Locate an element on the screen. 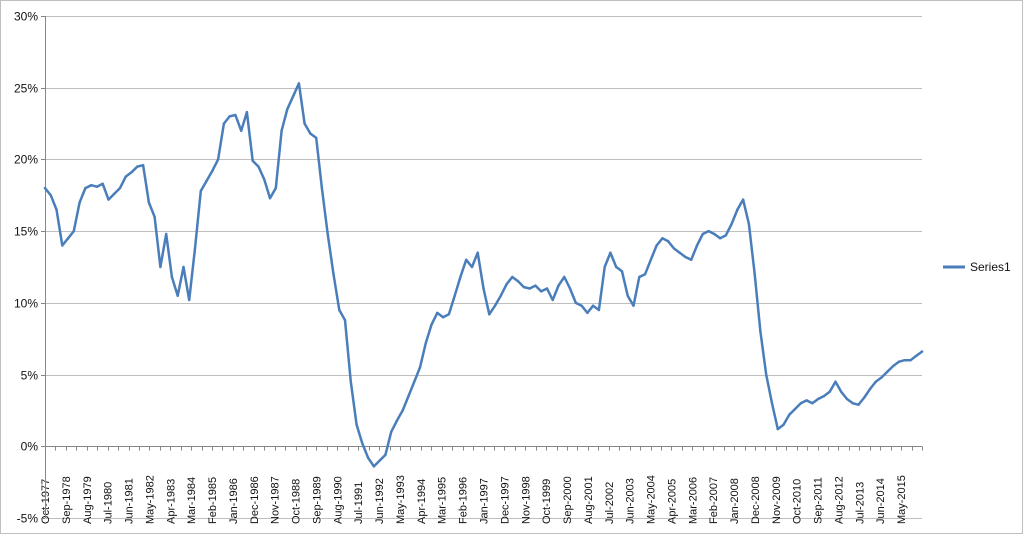 This screenshot has width=1023, height=534. x-tick-label: Dec-1986 is located at coordinates (255, 500).